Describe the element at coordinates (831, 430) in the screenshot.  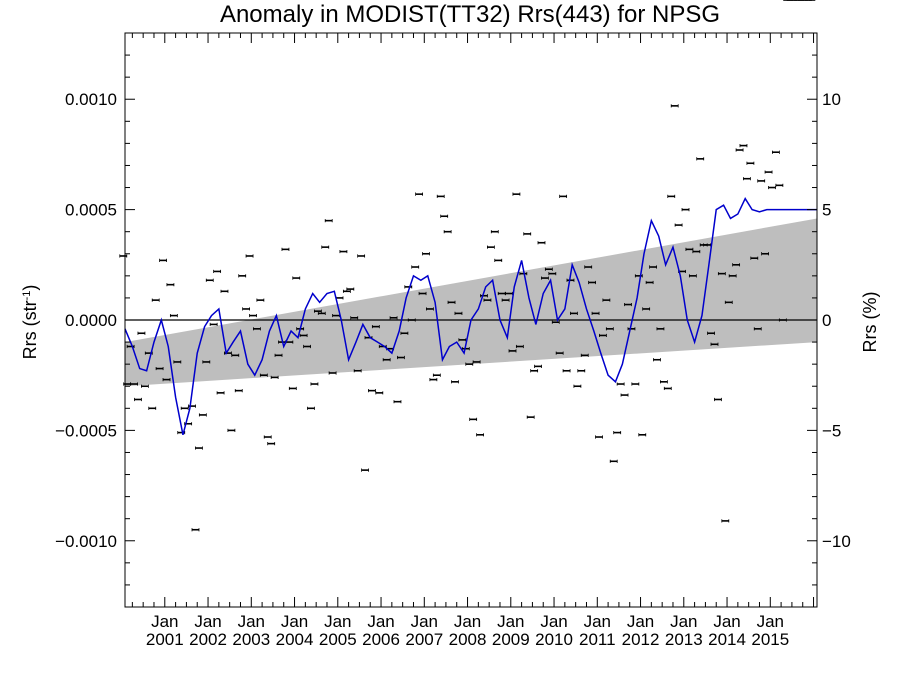
I see `right-tick-label: −5` at that location.